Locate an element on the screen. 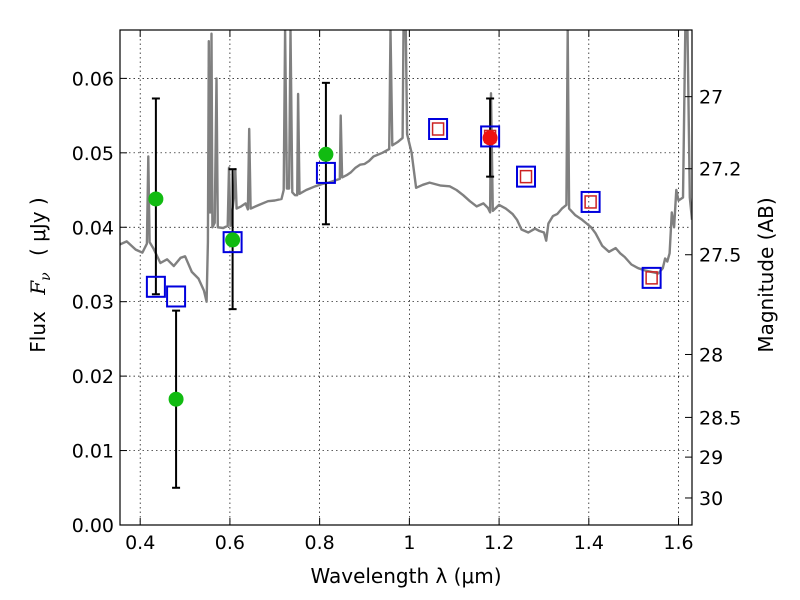 The image size is (800, 600). y2-tick-label: 28.5 is located at coordinates (720, 418).